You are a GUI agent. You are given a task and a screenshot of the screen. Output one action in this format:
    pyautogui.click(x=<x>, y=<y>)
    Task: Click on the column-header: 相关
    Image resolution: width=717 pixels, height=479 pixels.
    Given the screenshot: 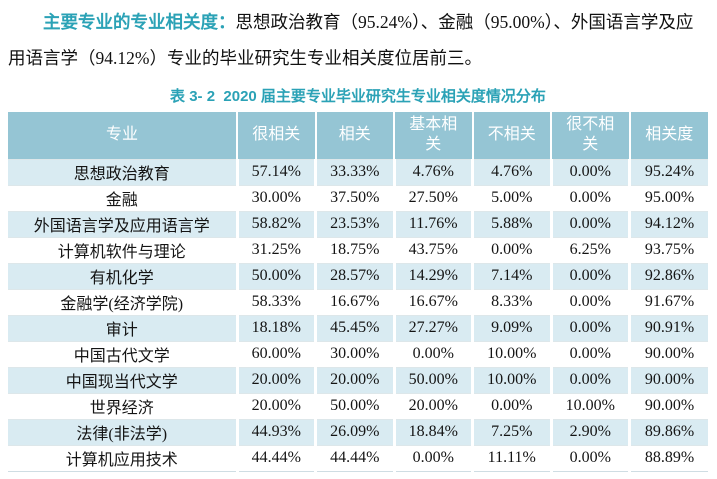 What is the action you would take?
    pyautogui.click(x=354, y=135)
    